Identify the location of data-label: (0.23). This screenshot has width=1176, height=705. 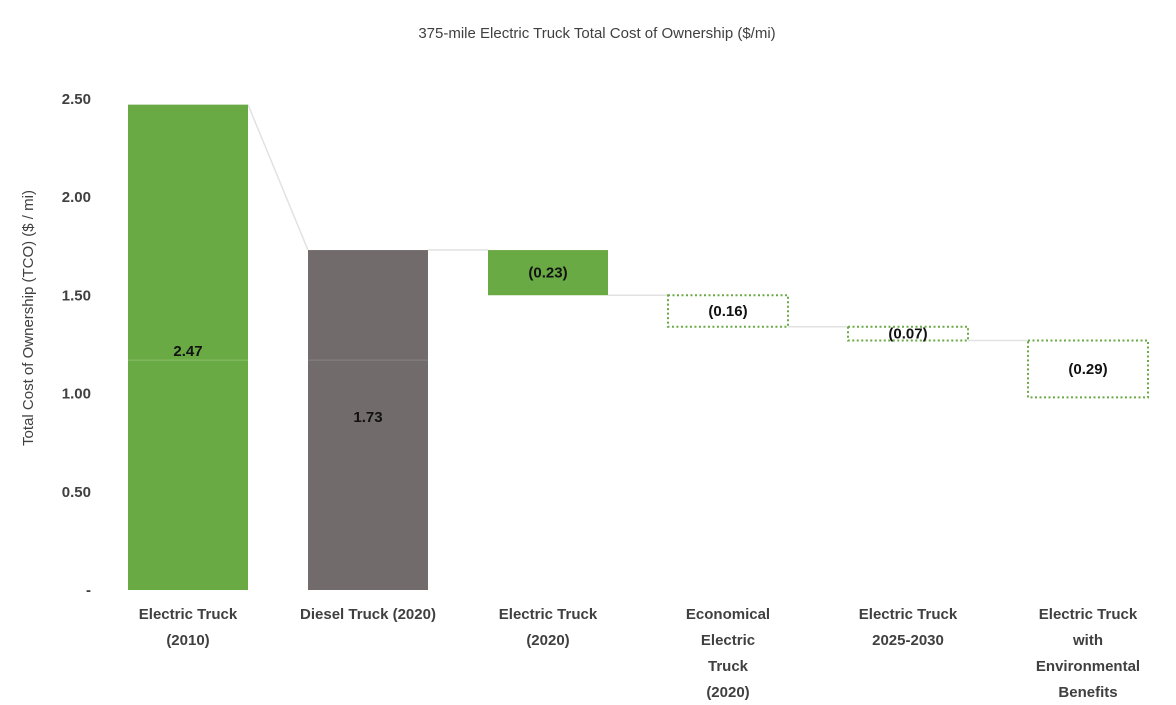
(547, 273).